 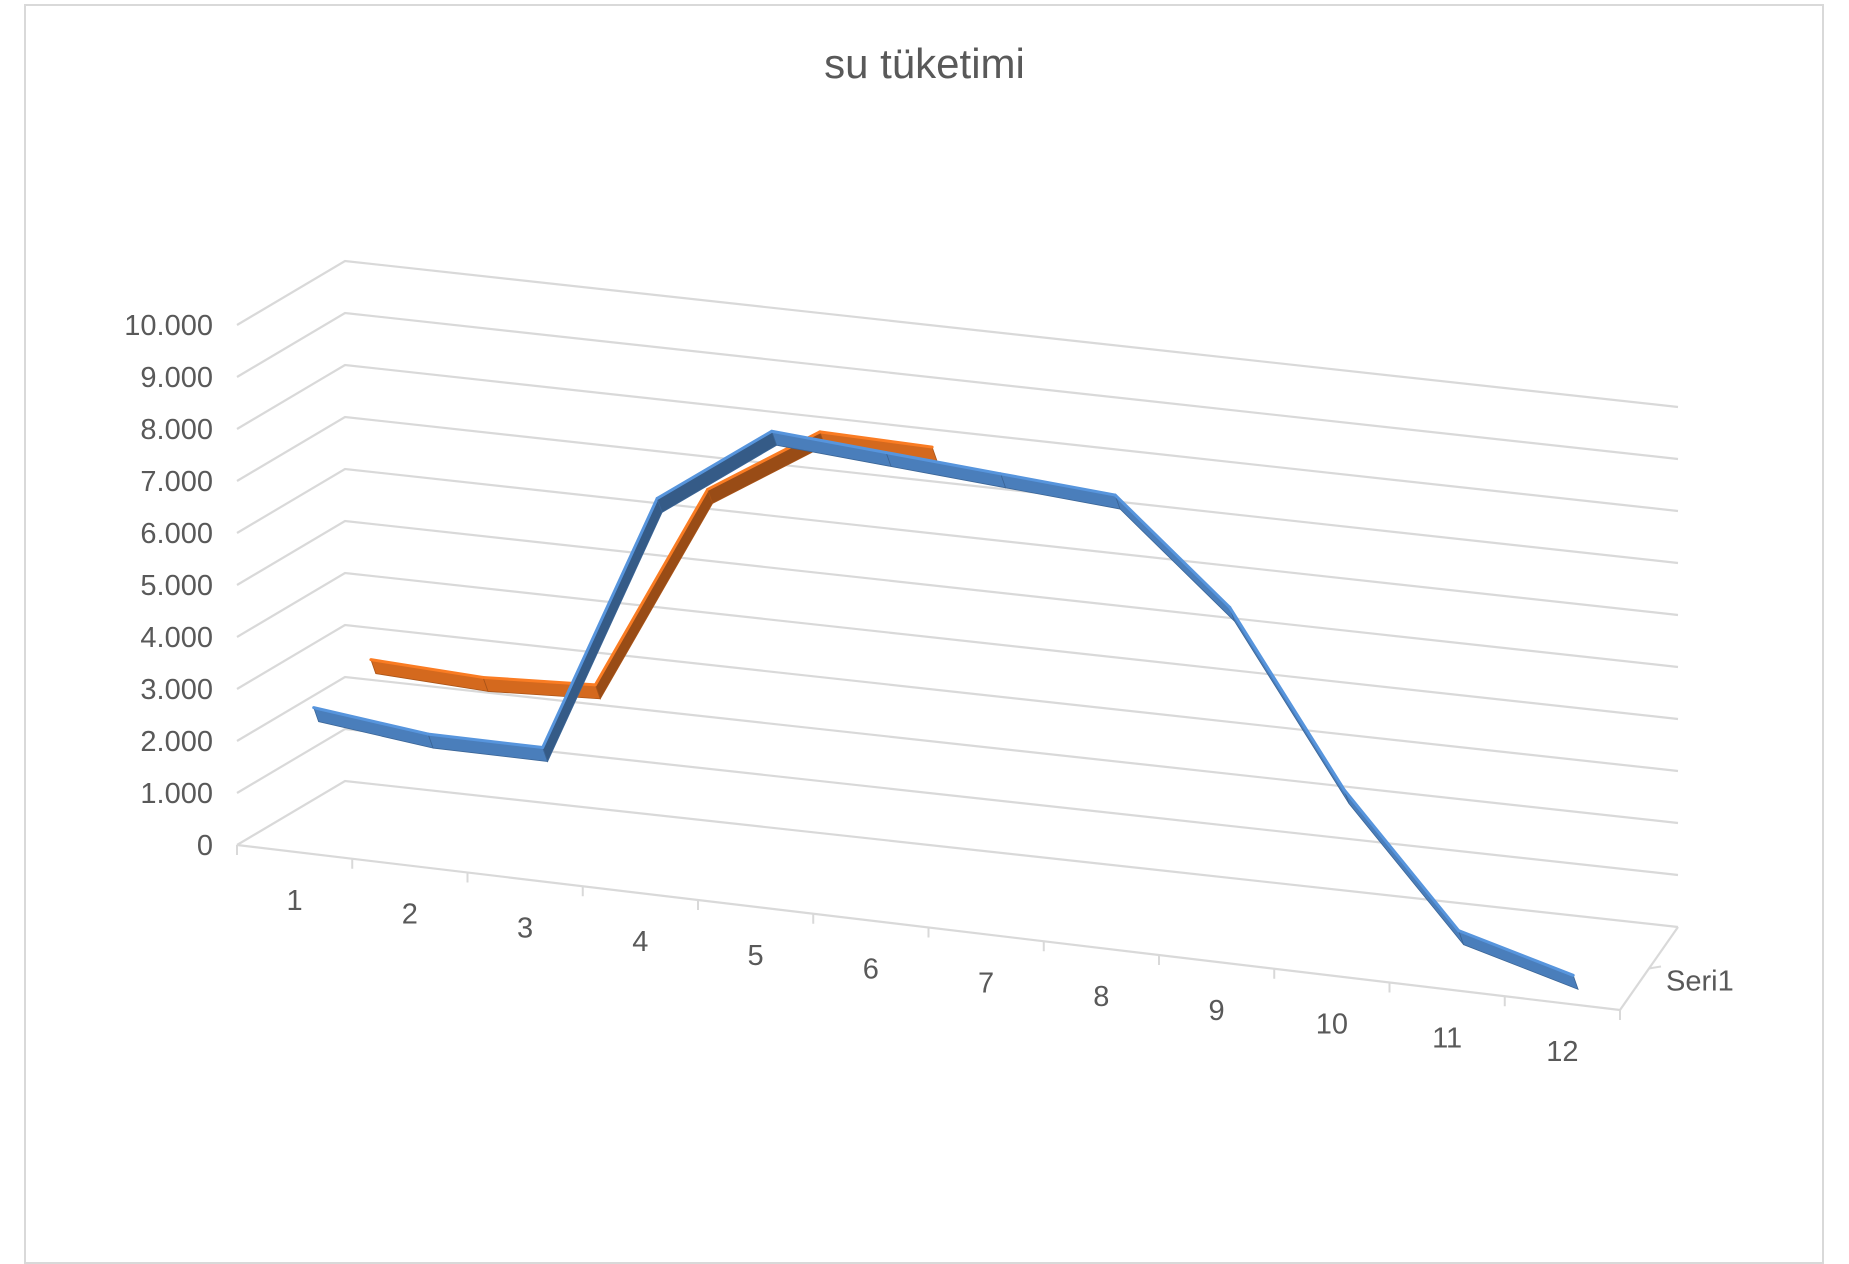 I want to click on x-tick-label: 7, so click(x=986, y=983).